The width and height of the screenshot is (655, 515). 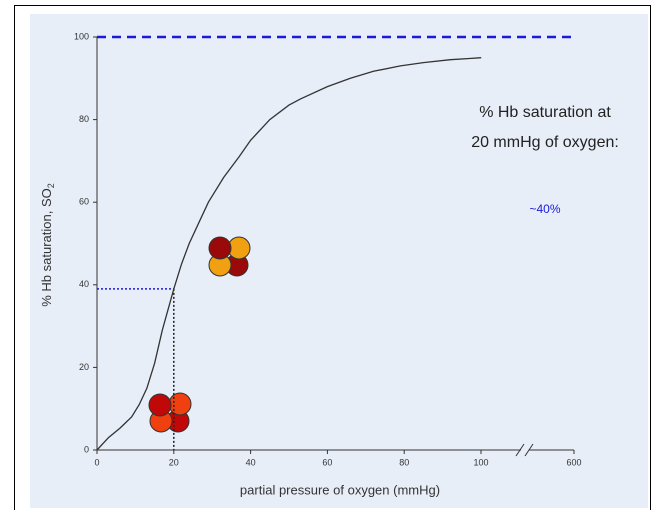 I want to click on y-tick-label: 60, so click(x=84, y=202).